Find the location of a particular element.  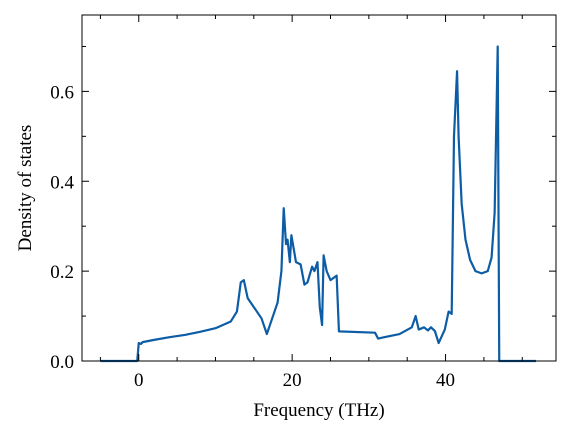

x-tick-label: 20 is located at coordinates (292, 380).